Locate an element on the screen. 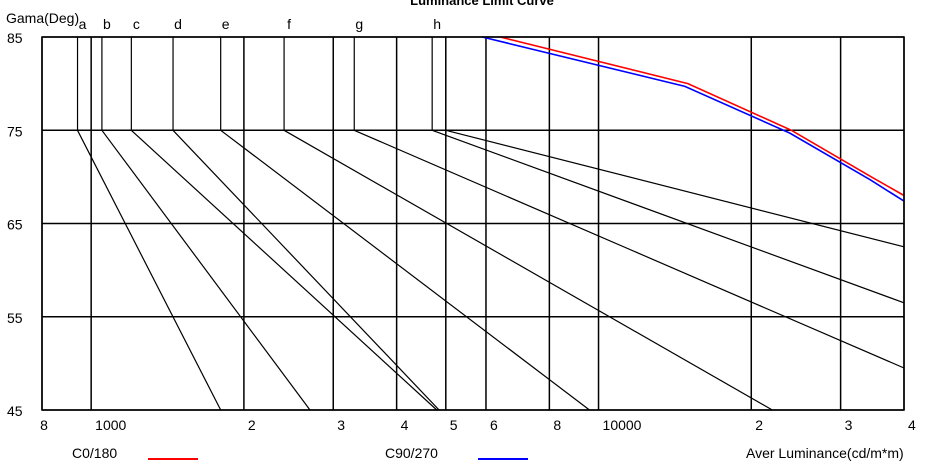 The image size is (940, 464). curve-label-c: c is located at coordinates (136, 24).